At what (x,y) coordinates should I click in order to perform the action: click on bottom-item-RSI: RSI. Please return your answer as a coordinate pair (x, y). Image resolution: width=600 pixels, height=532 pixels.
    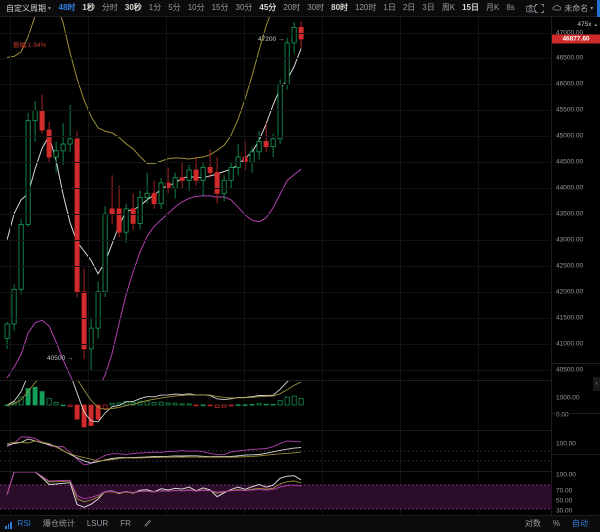
    Looking at the image, I should click on (24, 523).